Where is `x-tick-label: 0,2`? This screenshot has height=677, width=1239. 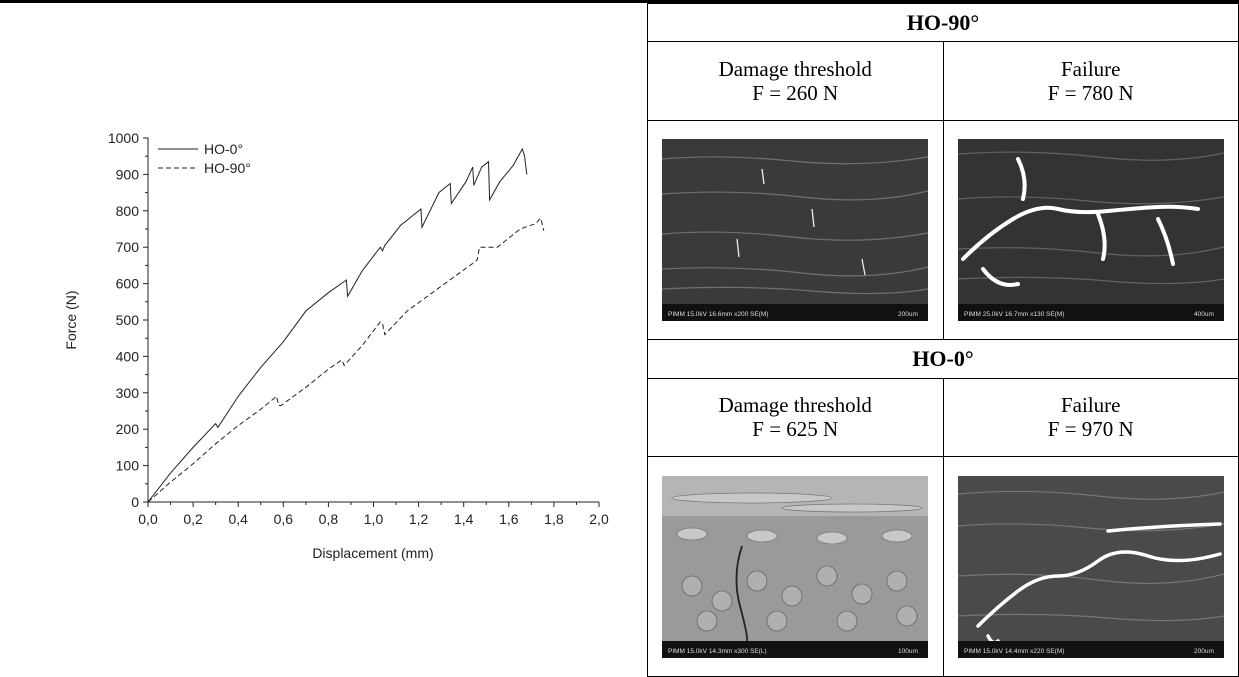 x-tick-label: 0,2 is located at coordinates (193, 519).